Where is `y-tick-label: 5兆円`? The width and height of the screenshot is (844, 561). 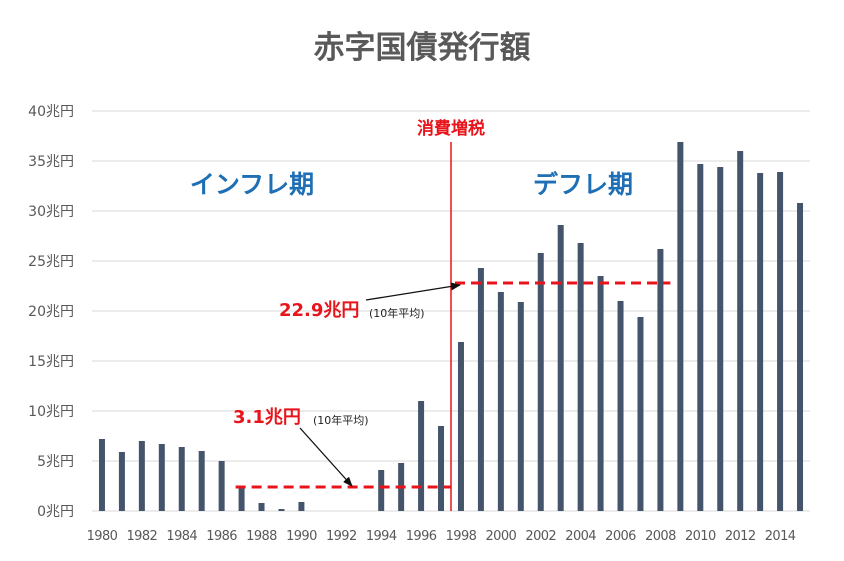
y-tick-label: 5兆円 is located at coordinates (55, 462).